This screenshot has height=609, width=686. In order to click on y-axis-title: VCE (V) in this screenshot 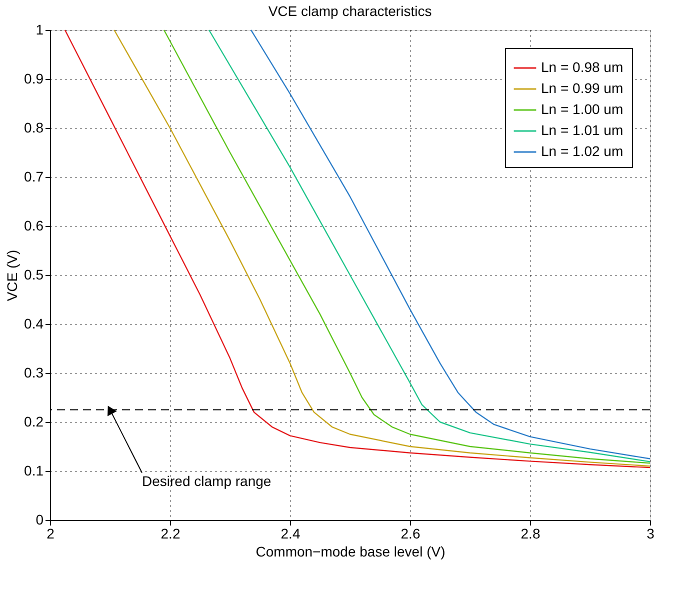, I will do `click(12, 276)`.